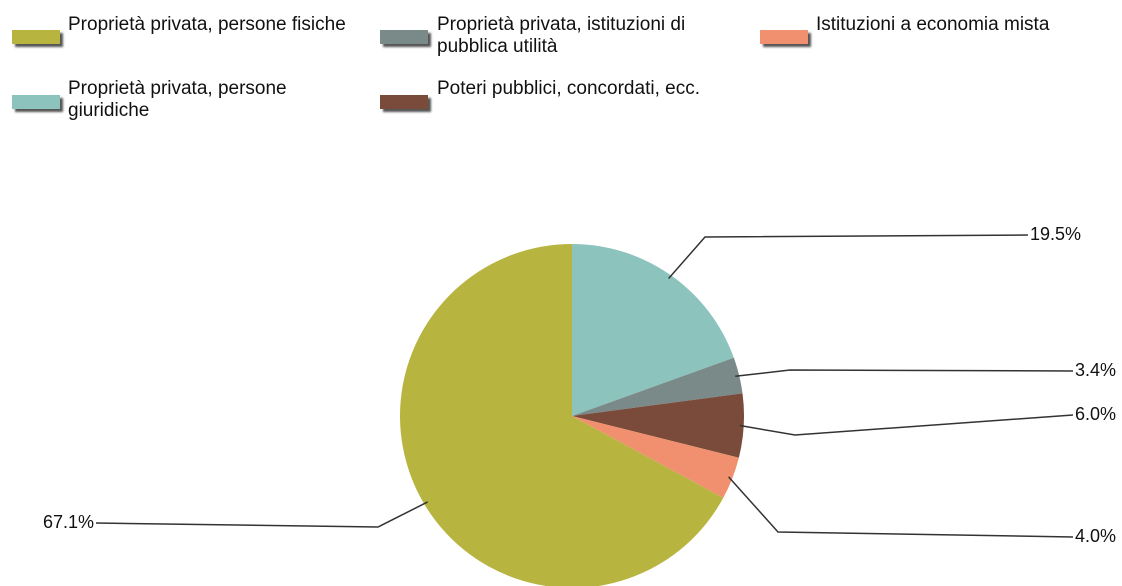  I want to click on data-label: 67.1%, so click(68, 522).